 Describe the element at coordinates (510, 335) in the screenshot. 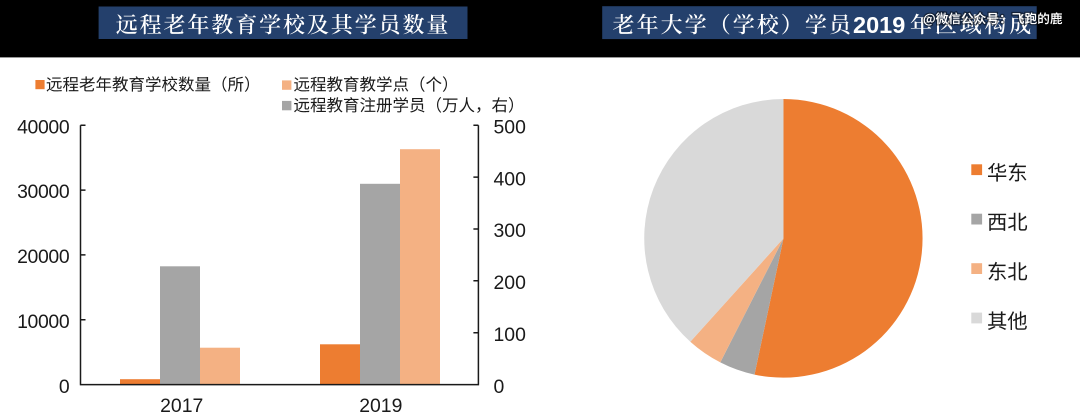

I see `svg-text: 100` at that location.